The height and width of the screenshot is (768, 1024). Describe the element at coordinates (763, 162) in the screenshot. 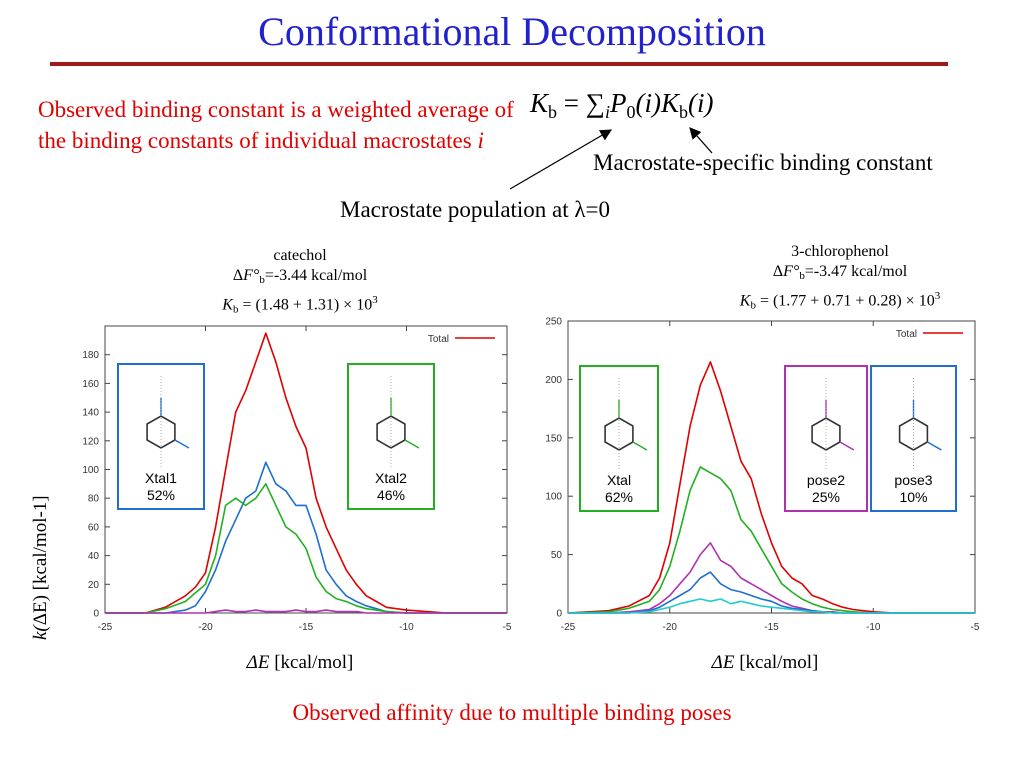

I see `label-macrostate-specific: Macrostate-specific binding constant` at that location.